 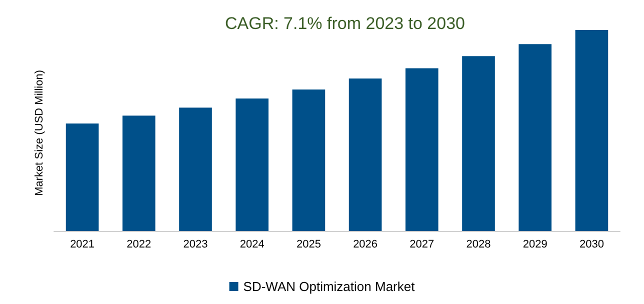 I want to click on x-tick-label: 2025, so click(x=308, y=244).